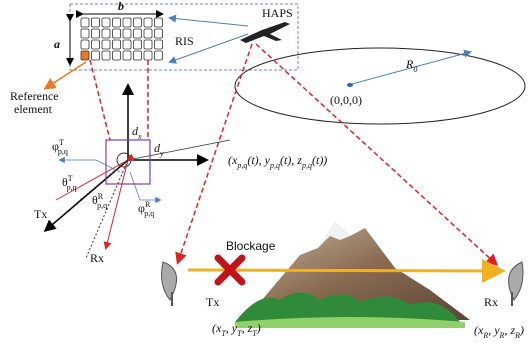 The width and height of the screenshot is (529, 349). What do you see at coordinates (161, 153) in the screenshot?
I see `subscript: y` at bounding box center [161, 153].